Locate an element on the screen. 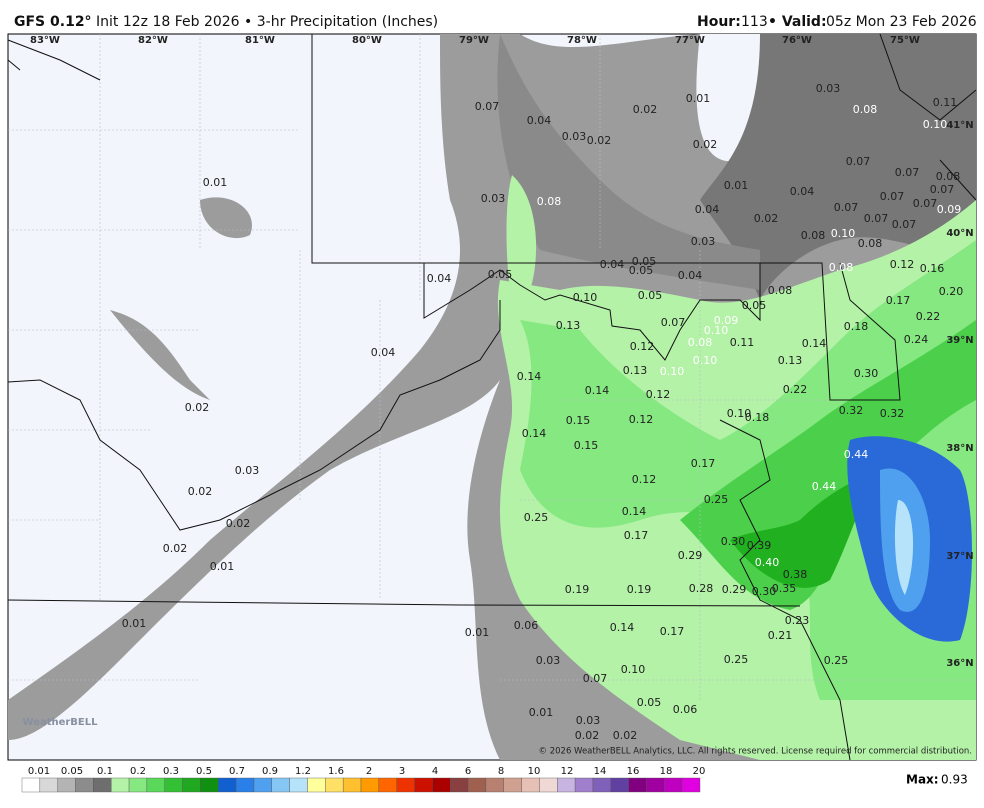 Image resolution: width=984 pixels, height=808 pixels. legend-label: 3 is located at coordinates (402, 771).